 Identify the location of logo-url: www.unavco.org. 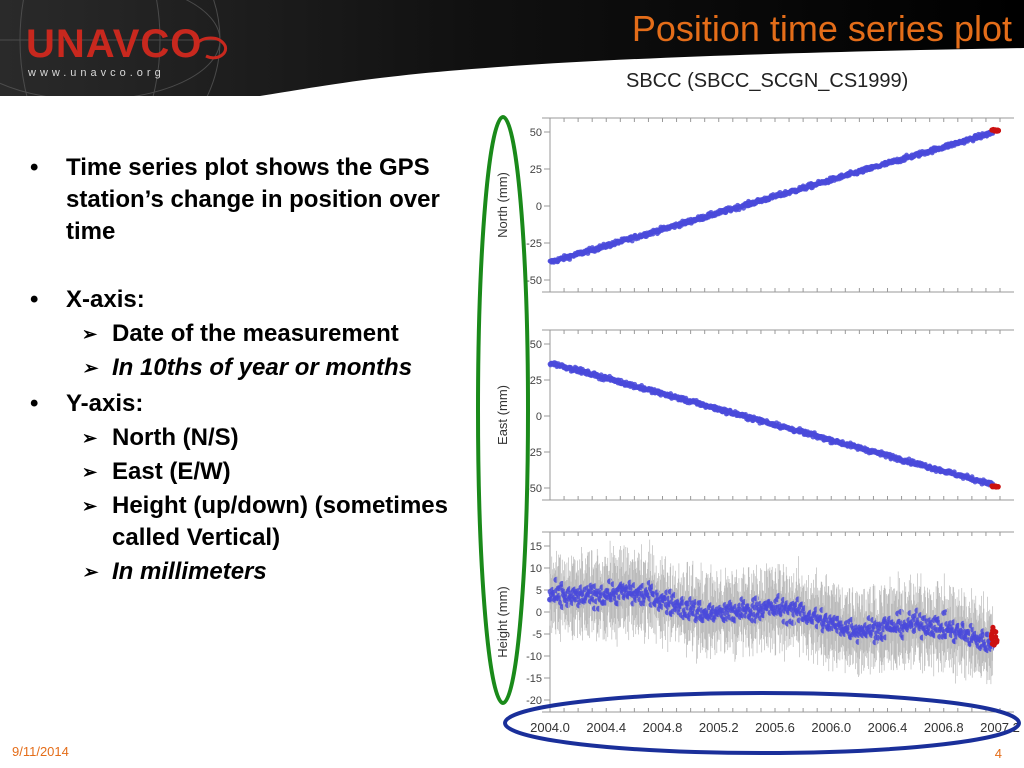
(96, 73).